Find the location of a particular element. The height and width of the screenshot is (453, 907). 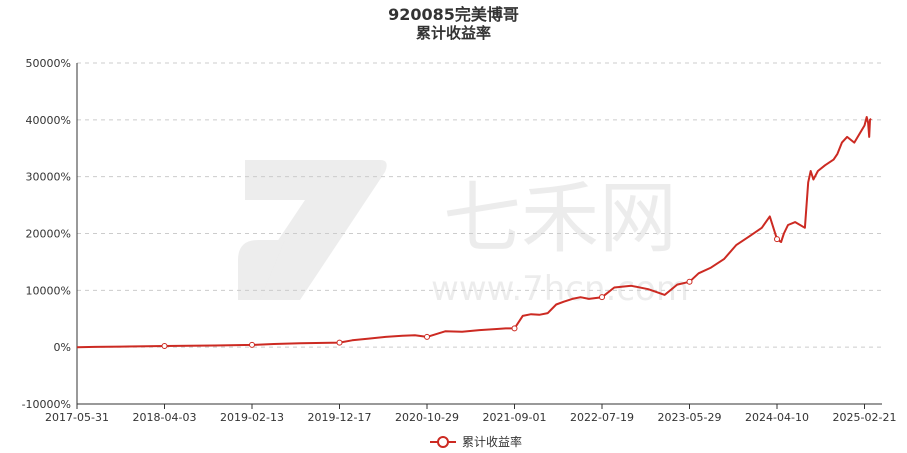

x-tick-label: 2019-02-13 is located at coordinates (252, 417).